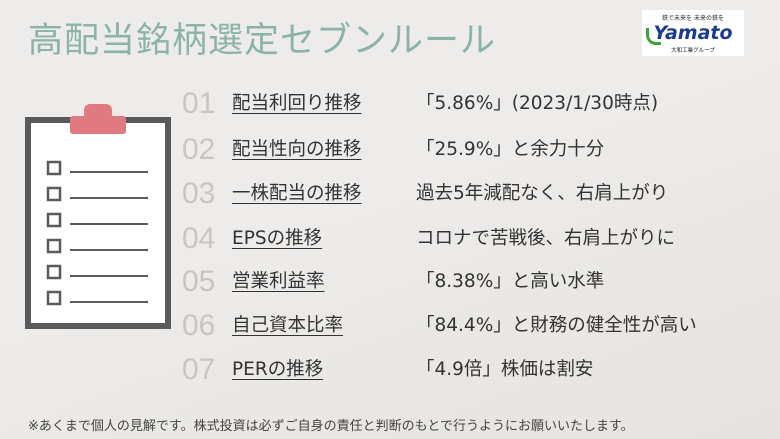 The height and width of the screenshot is (439, 780). I want to click on rule-number: 03, so click(199, 193).